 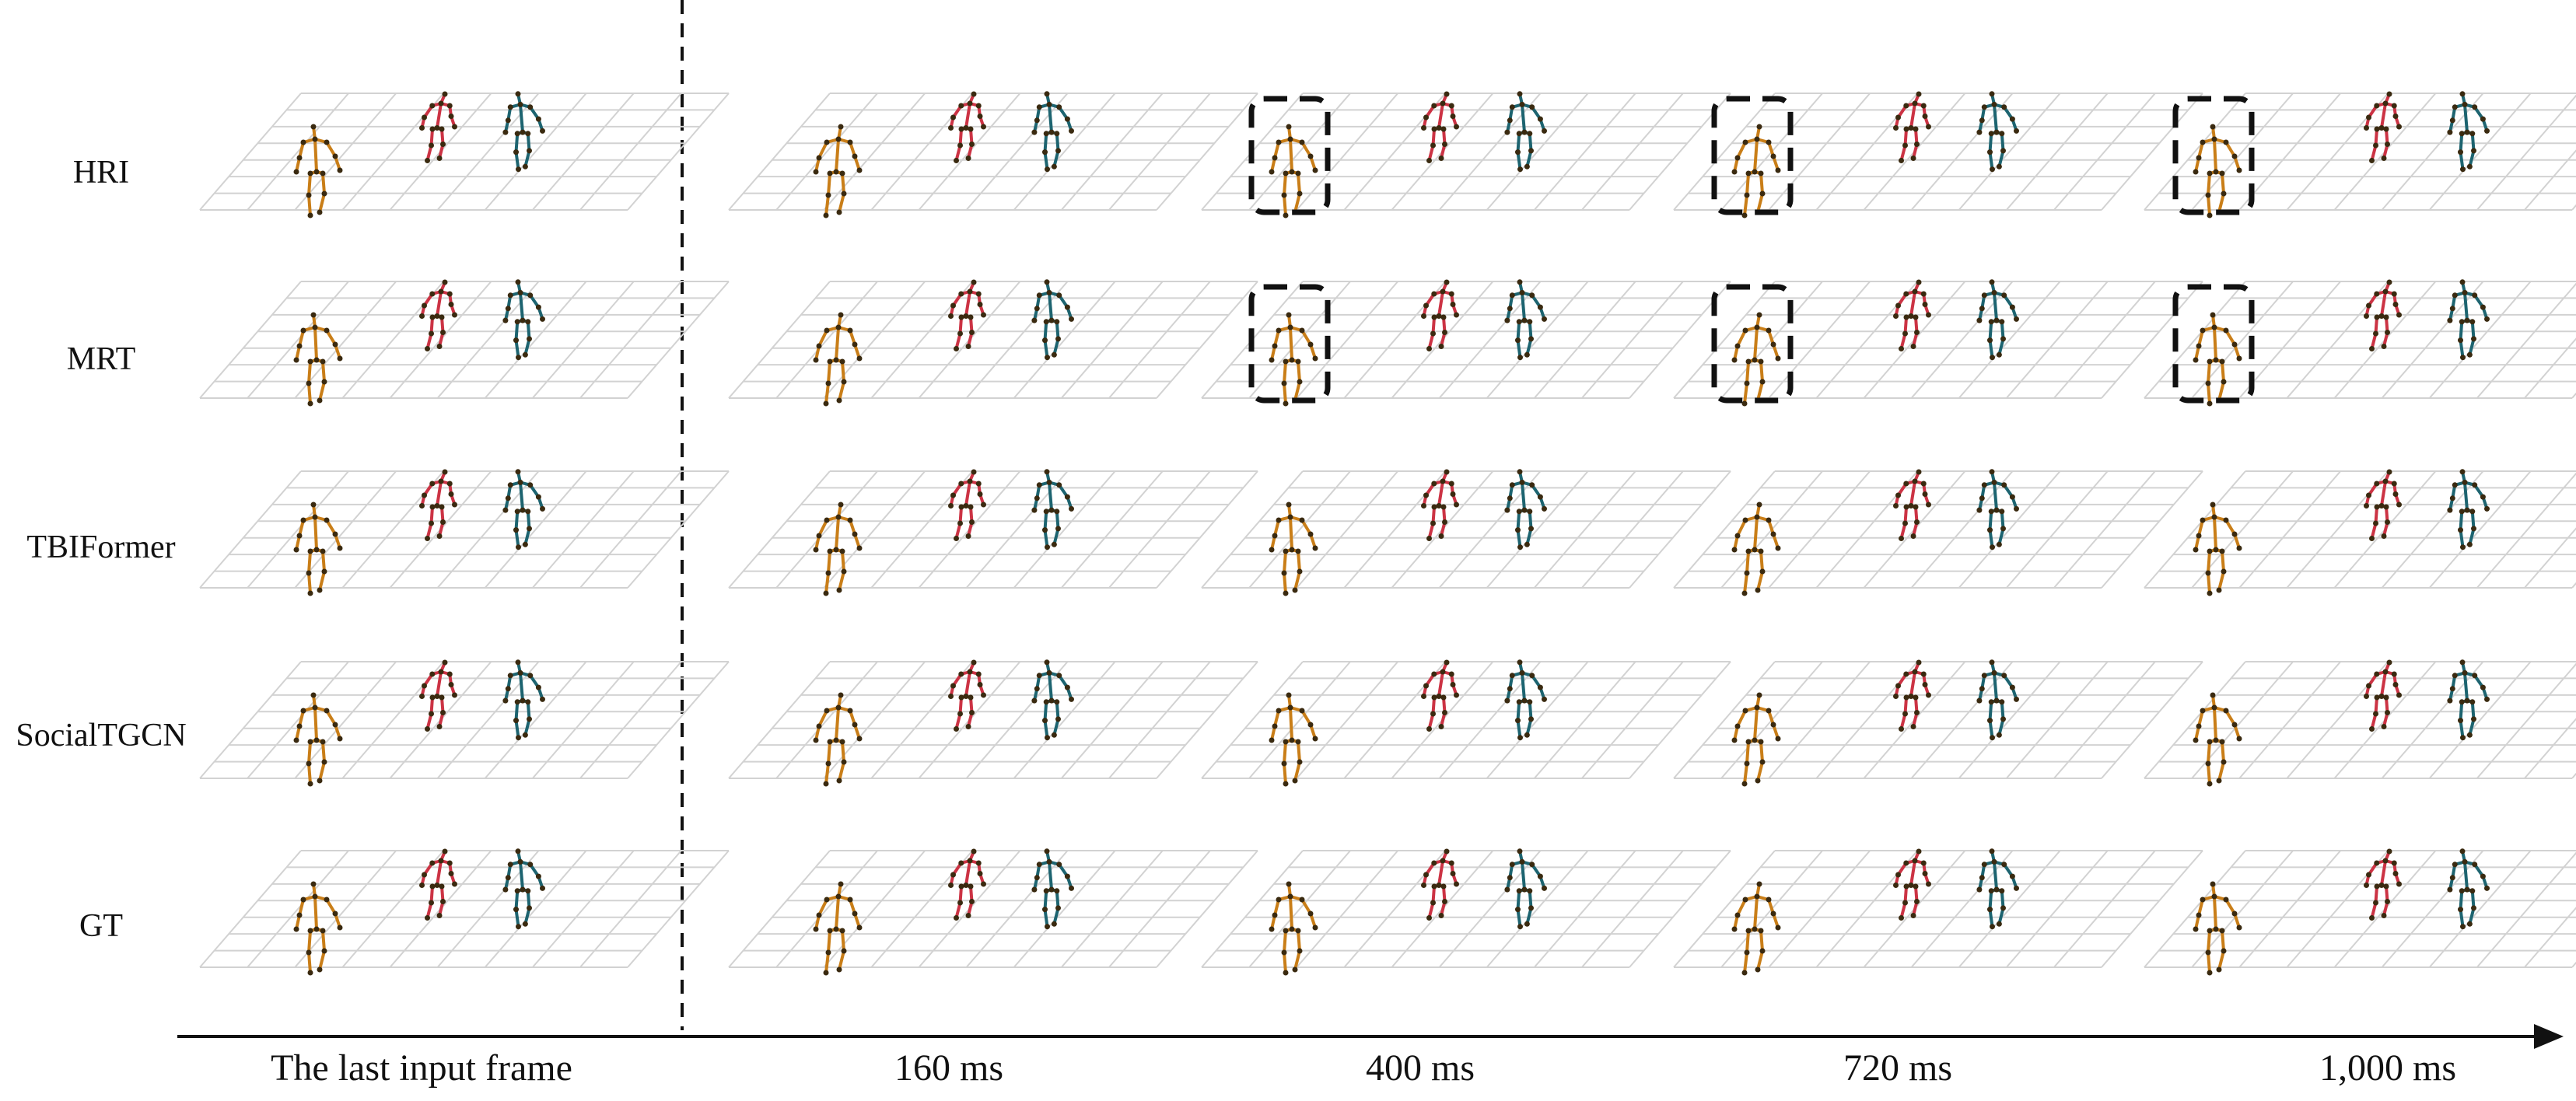 What do you see at coordinates (948, 1068) in the screenshot?
I see `time-label-160ms: 160 ms` at bounding box center [948, 1068].